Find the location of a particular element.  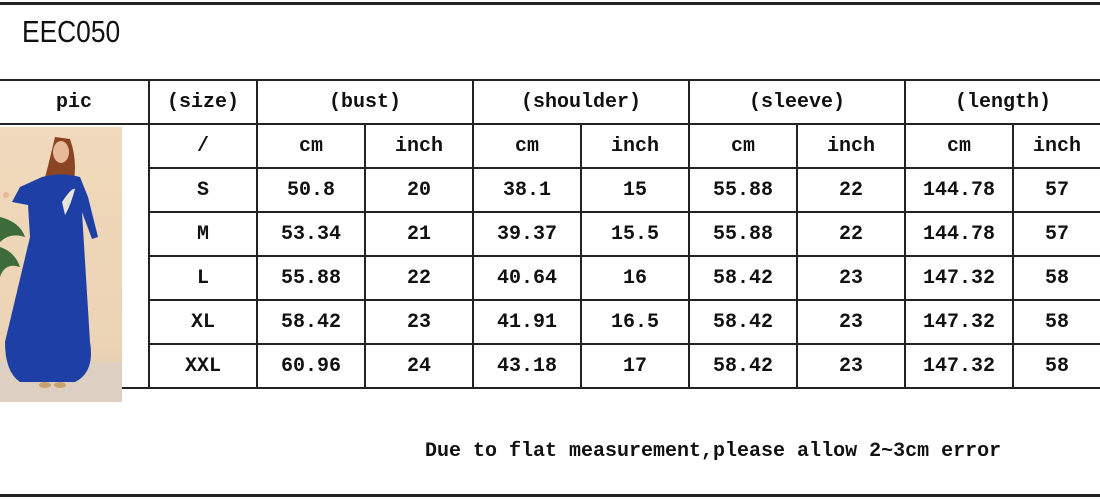

size-row: XXL 60.96 24 43.18 17 58.42 23 147.32 58 is located at coordinates (550, 366).